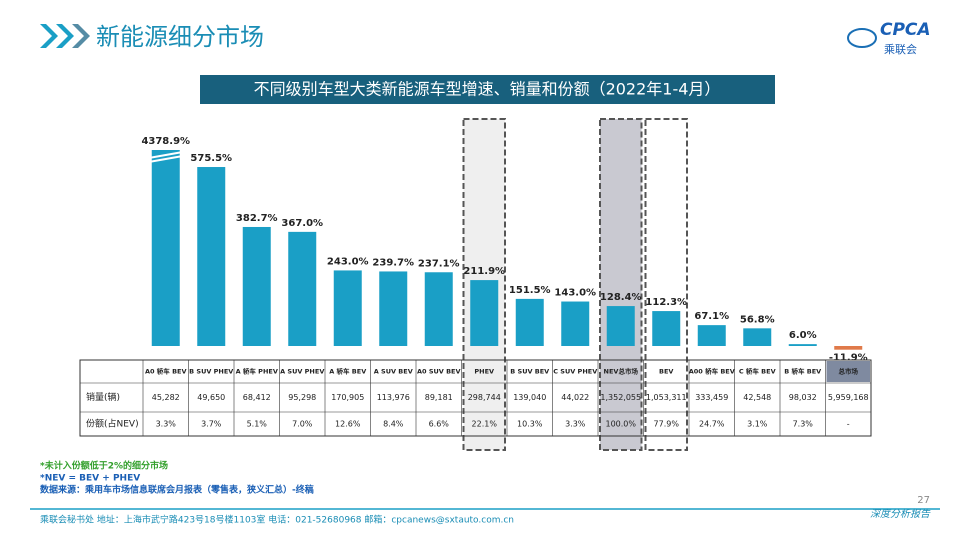 The image size is (973, 535). I want to click on data-label: 67.1%, so click(711, 316).